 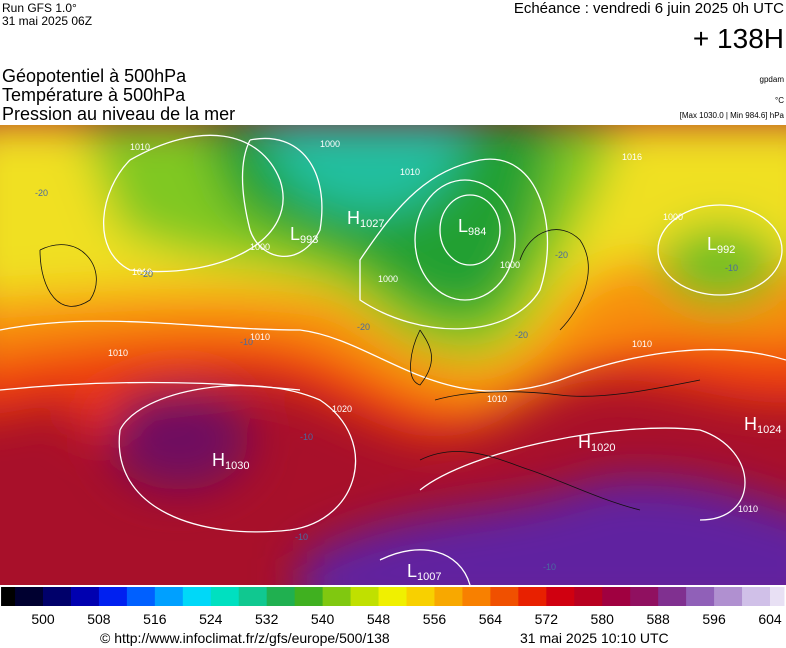 What do you see at coordinates (770, 619) in the screenshot?
I see `colorbar-label: 604` at bounding box center [770, 619].